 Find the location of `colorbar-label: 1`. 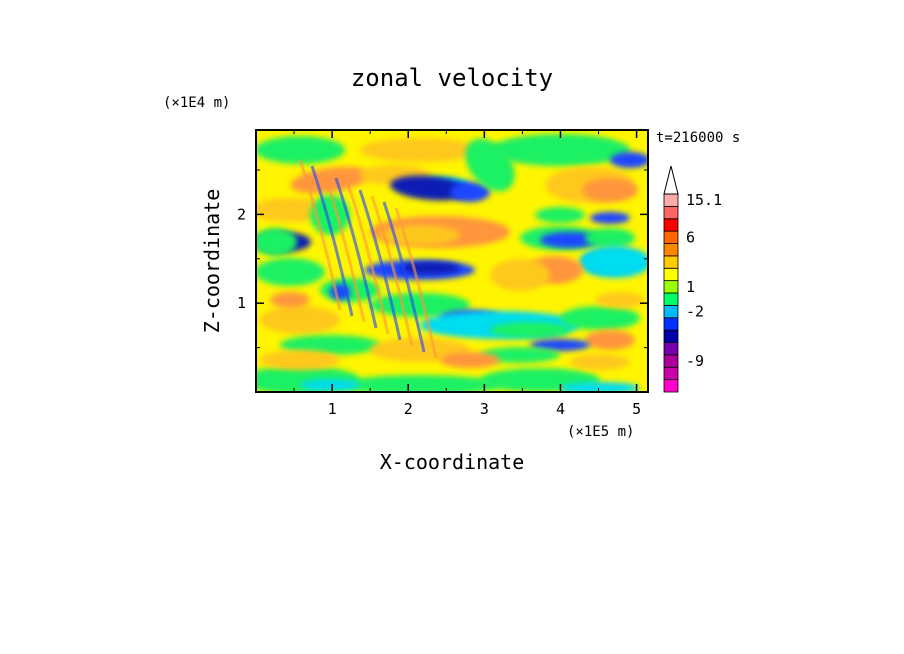

colorbar-label: 1 is located at coordinates (690, 287).